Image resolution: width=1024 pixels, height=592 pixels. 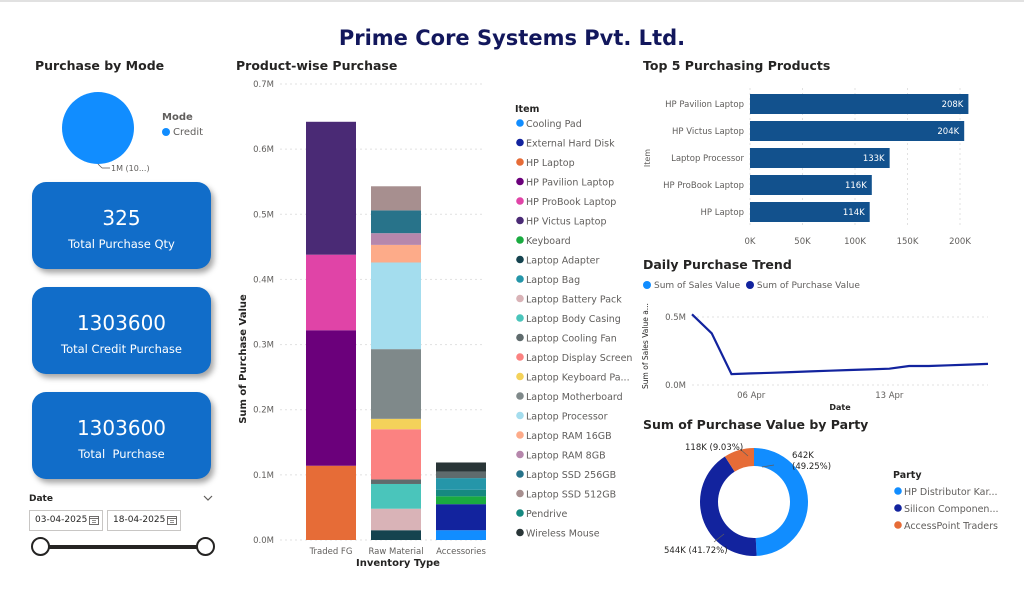 I want to click on bar-segment-hp-pavilion-laptop, so click(x=331, y=398).